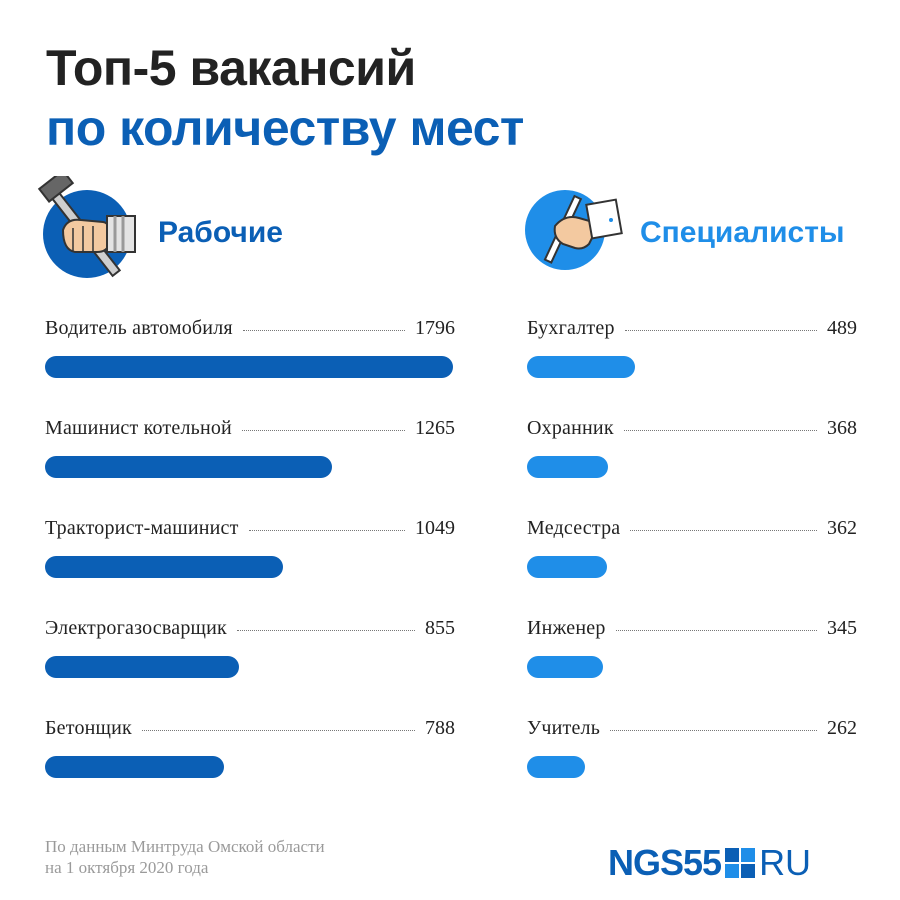 The height and width of the screenshot is (900, 900). What do you see at coordinates (220, 232) in the screenshot?
I see `workers-title: Рабочие` at bounding box center [220, 232].